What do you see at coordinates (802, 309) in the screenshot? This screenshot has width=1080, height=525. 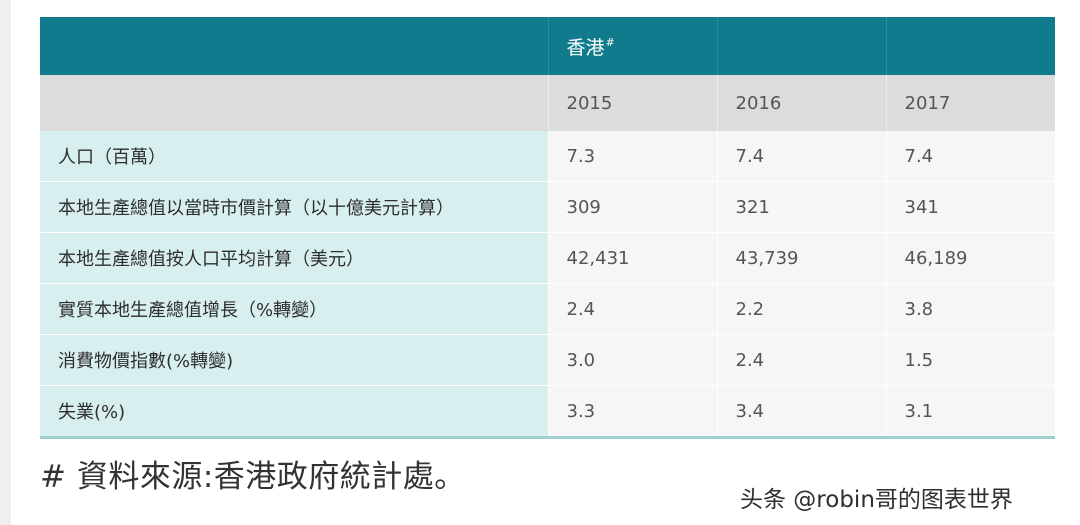 I see `row-value: 2.2` at bounding box center [802, 309].